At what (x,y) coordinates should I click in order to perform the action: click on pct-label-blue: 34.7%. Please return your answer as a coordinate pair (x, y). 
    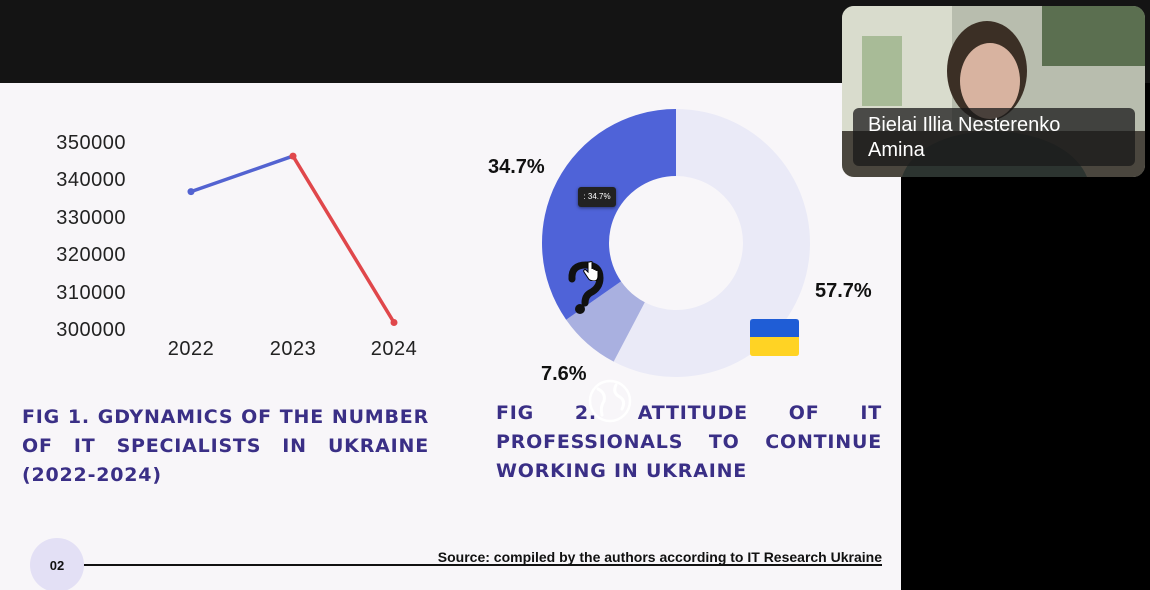
    Looking at the image, I should click on (516, 167).